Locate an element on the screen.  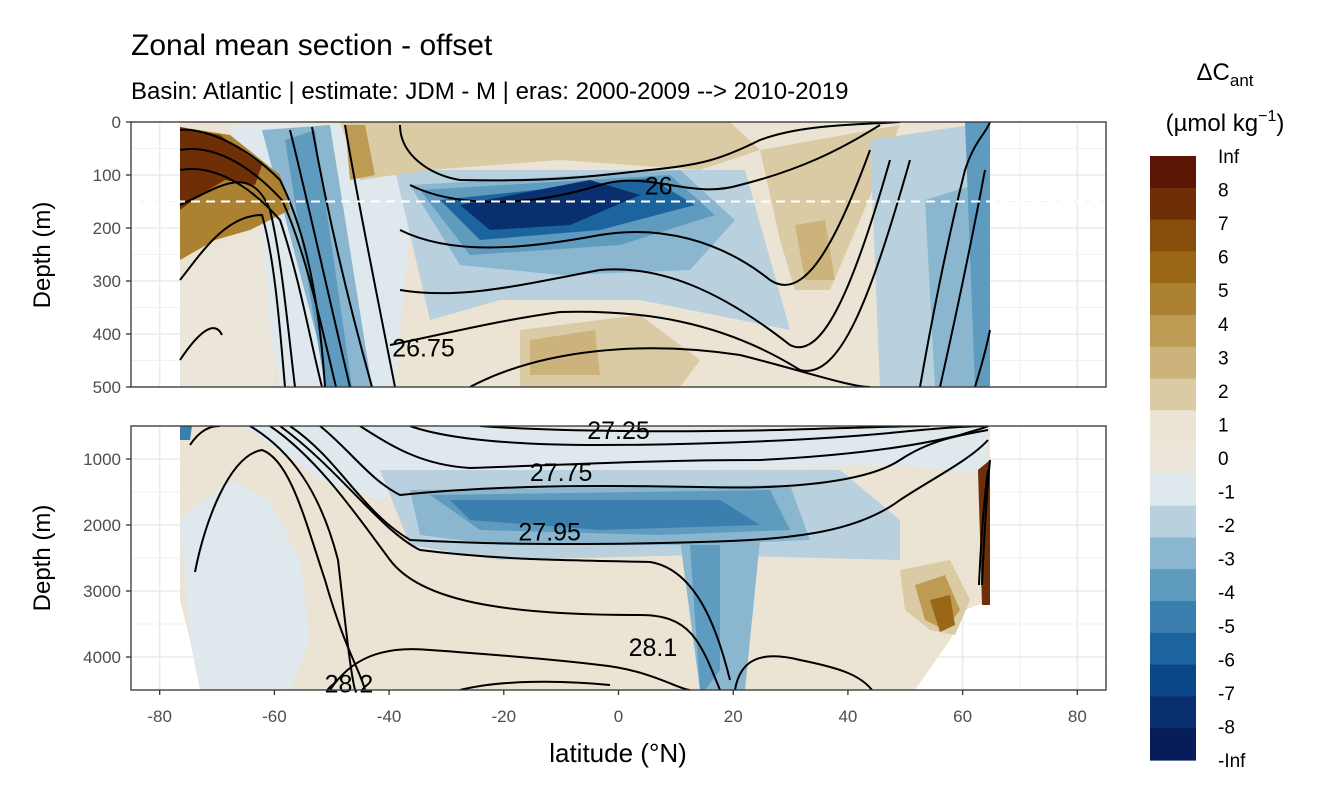
top-fill-brown-deep-core is located at coordinates (565, 352).